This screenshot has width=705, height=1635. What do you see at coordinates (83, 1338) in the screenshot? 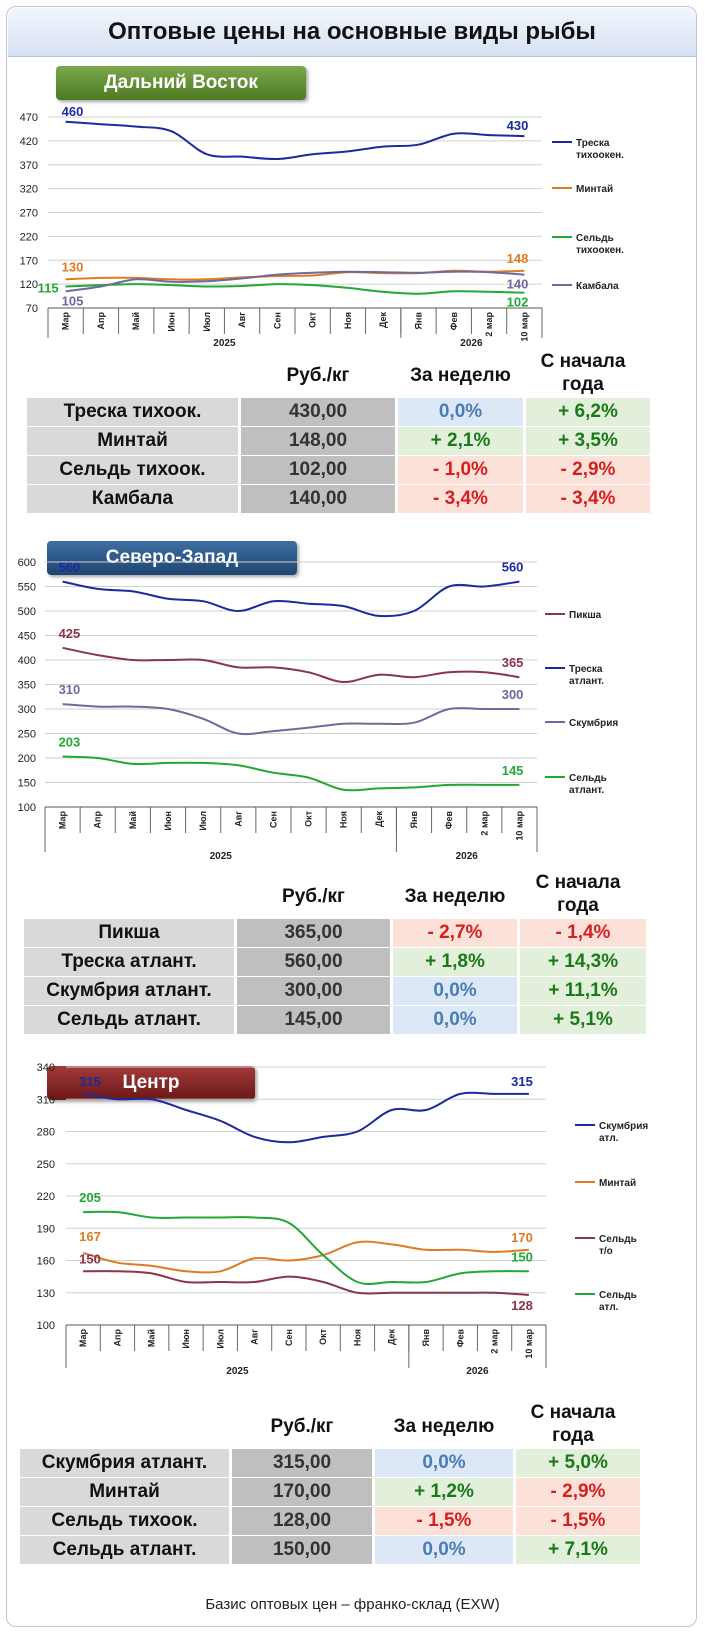
I see `x-tick-label: Мар` at bounding box center [83, 1338].